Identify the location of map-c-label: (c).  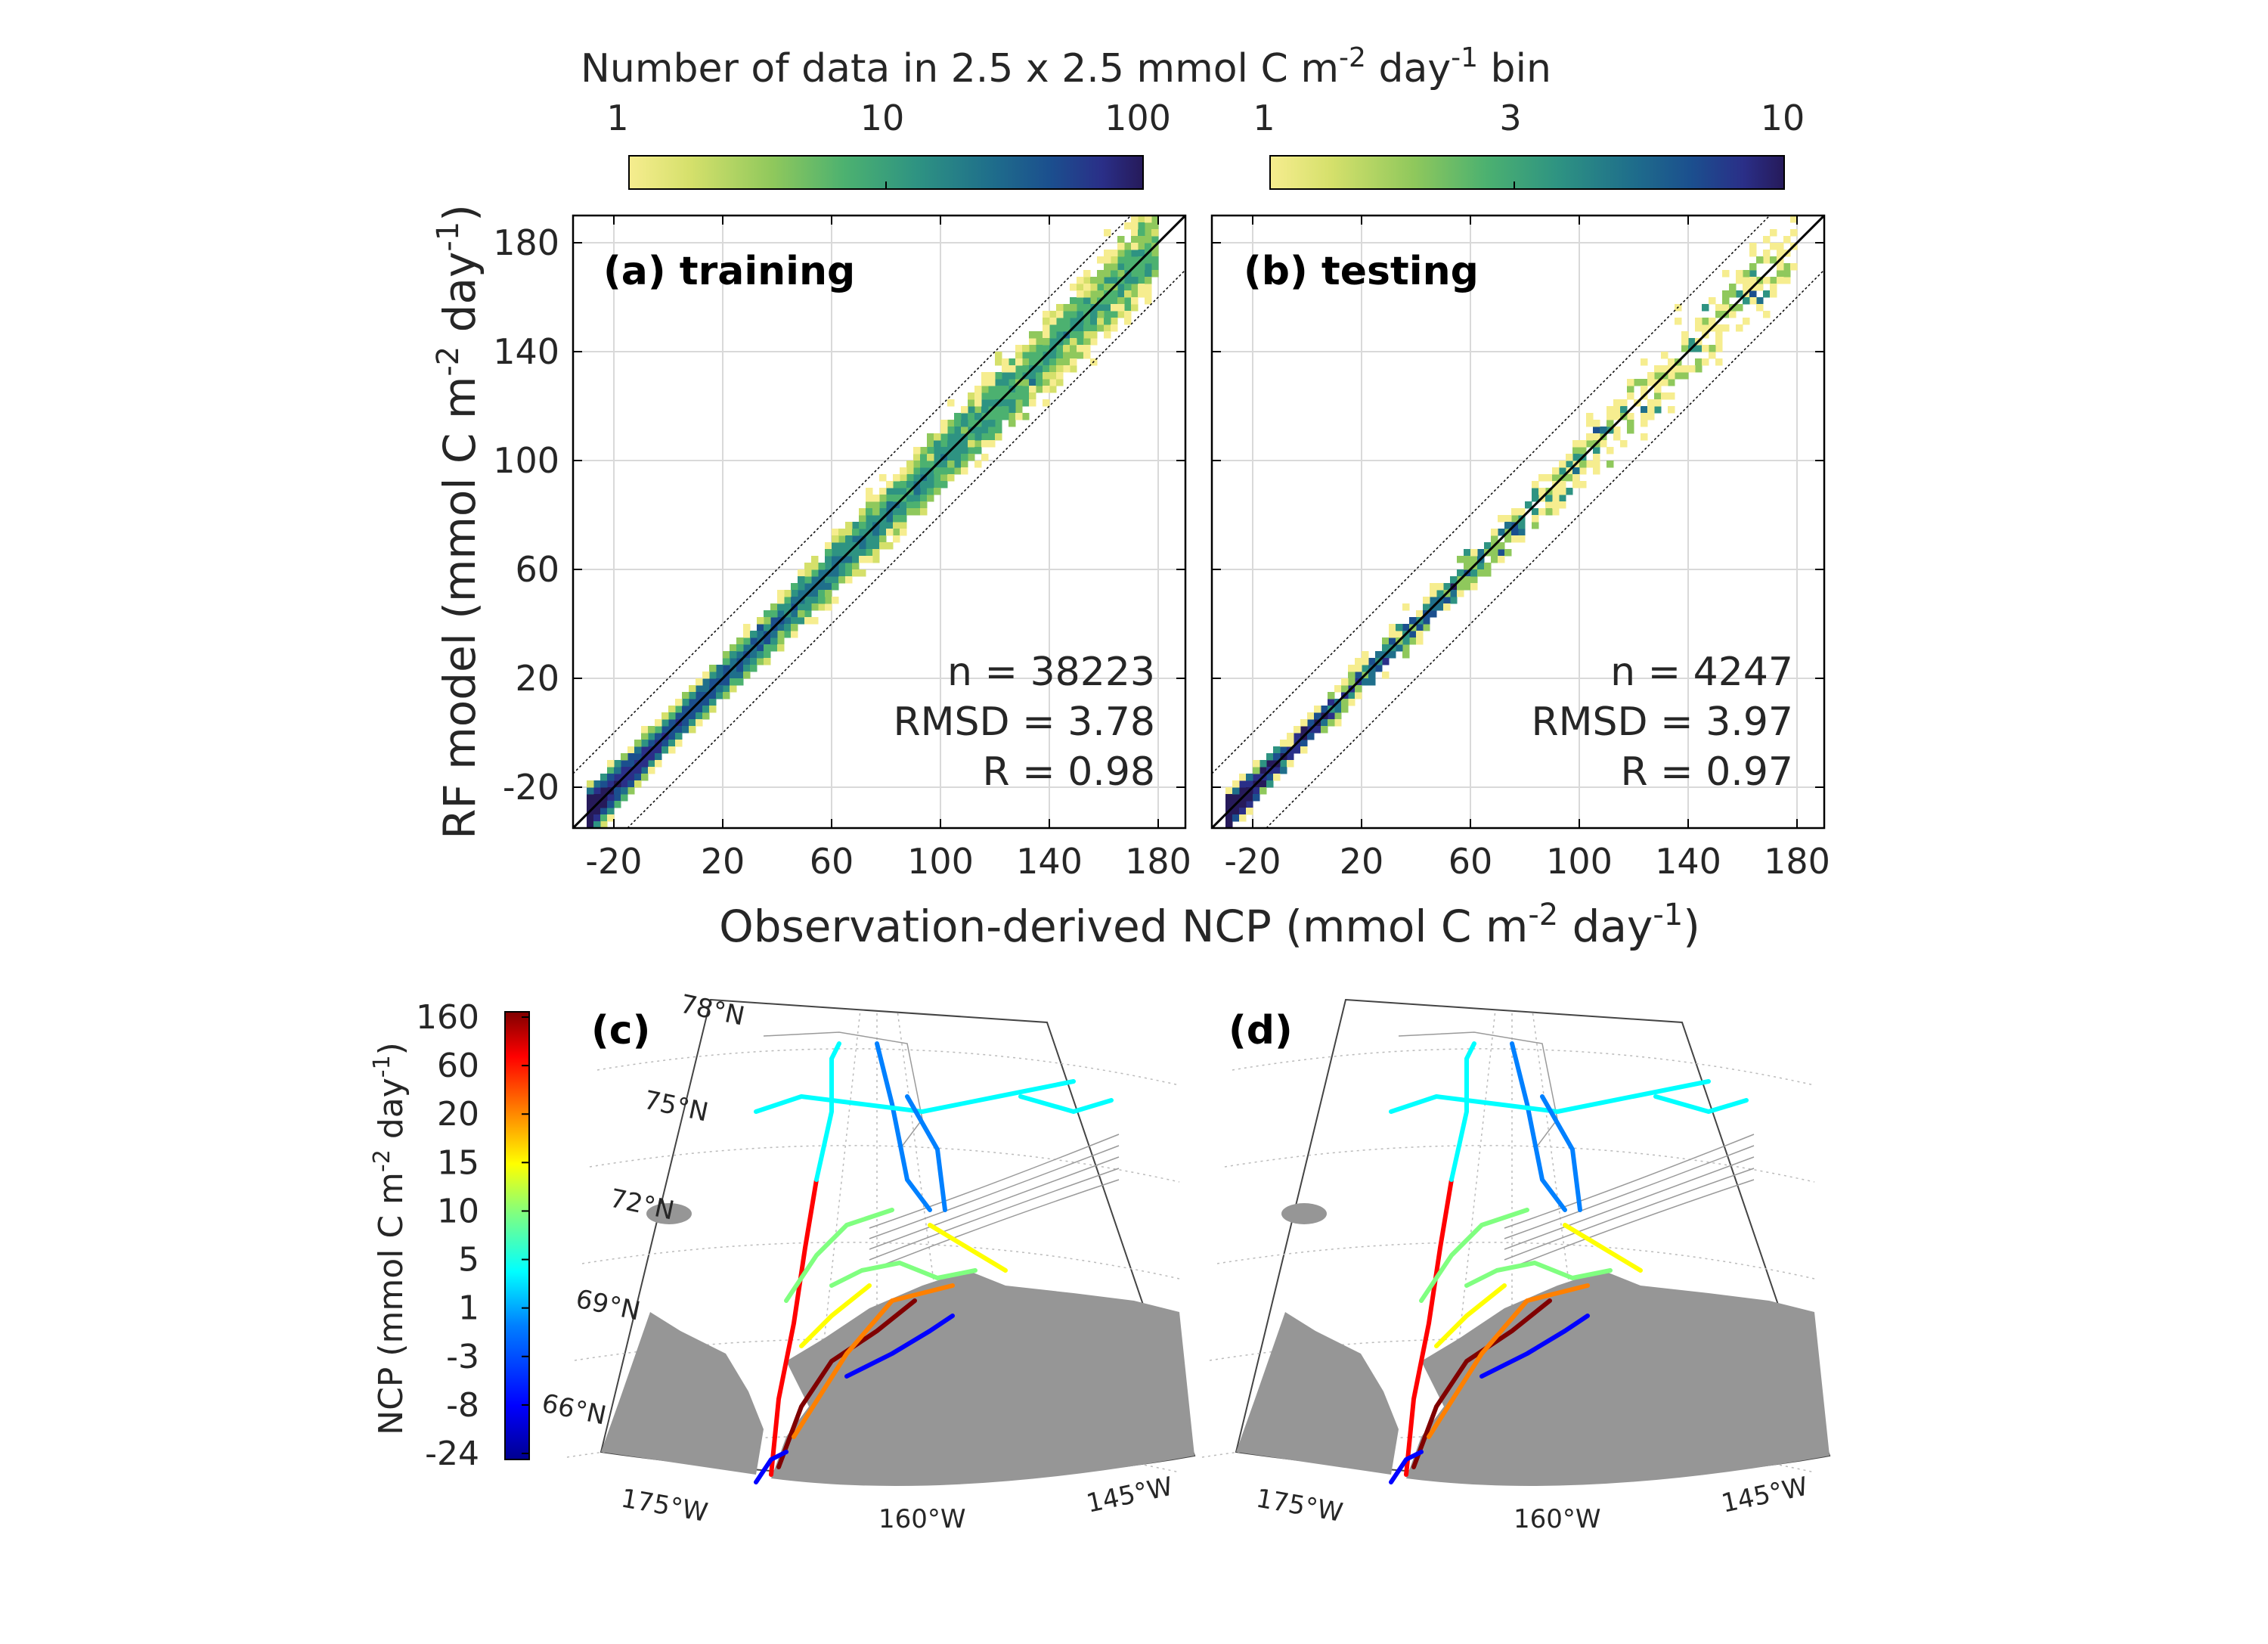
(620, 1031).